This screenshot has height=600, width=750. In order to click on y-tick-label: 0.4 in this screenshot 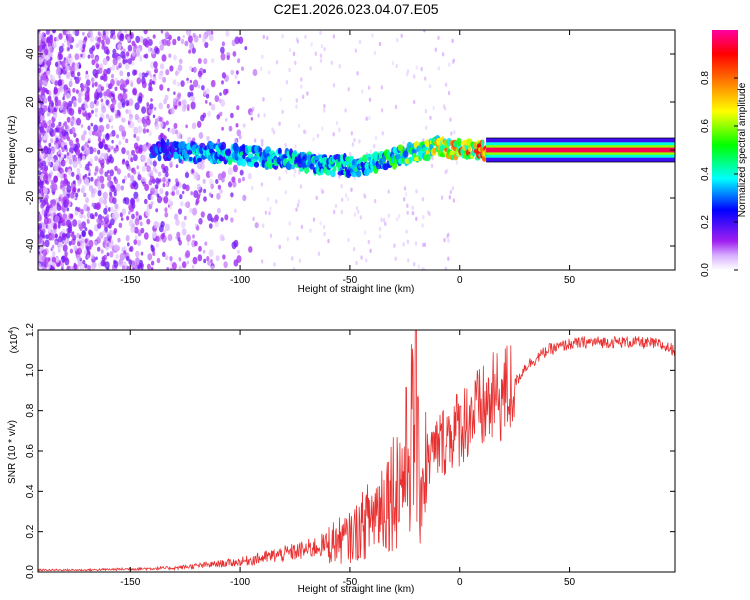, I will do `click(30, 491)`.